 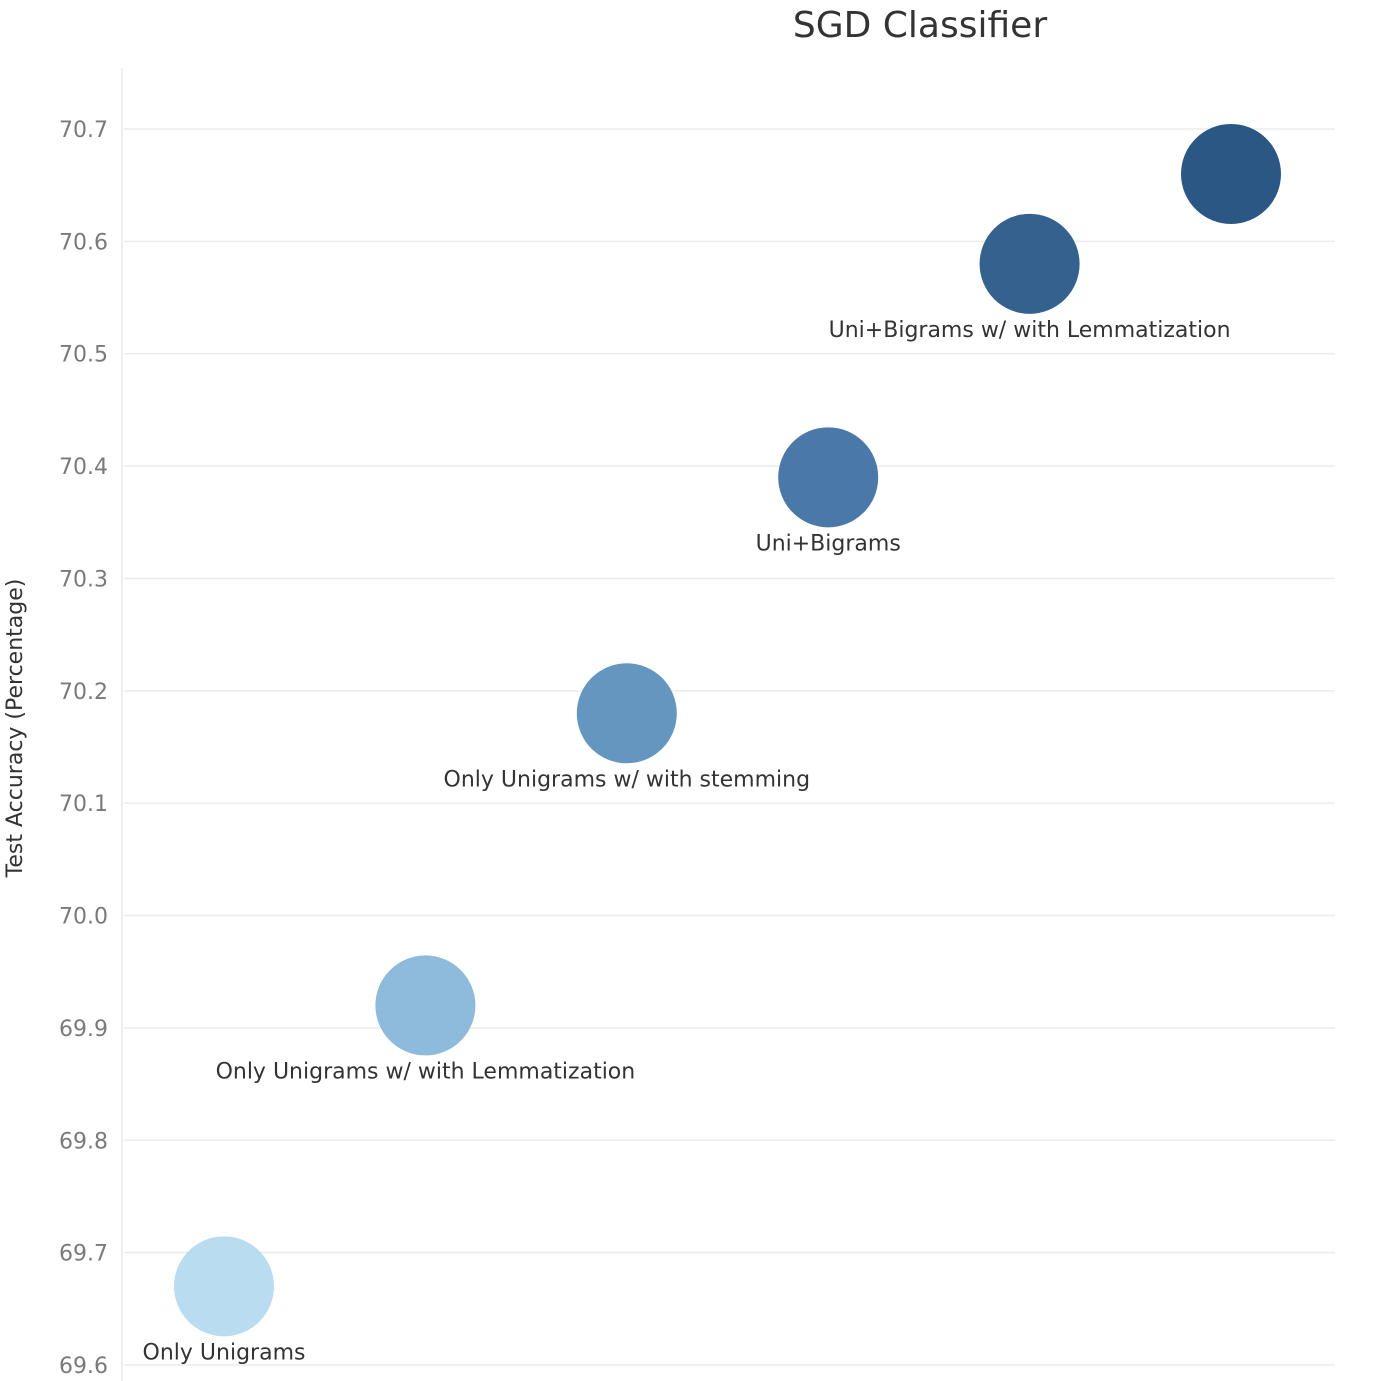 What do you see at coordinates (83, 579) in the screenshot?
I see `y-tick-label: 70.3` at bounding box center [83, 579].